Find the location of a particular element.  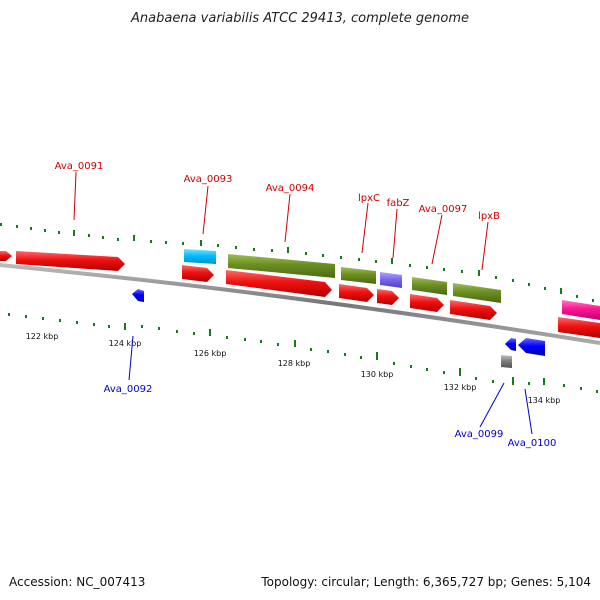

top-gene-labels is located at coordinates (281, 221).